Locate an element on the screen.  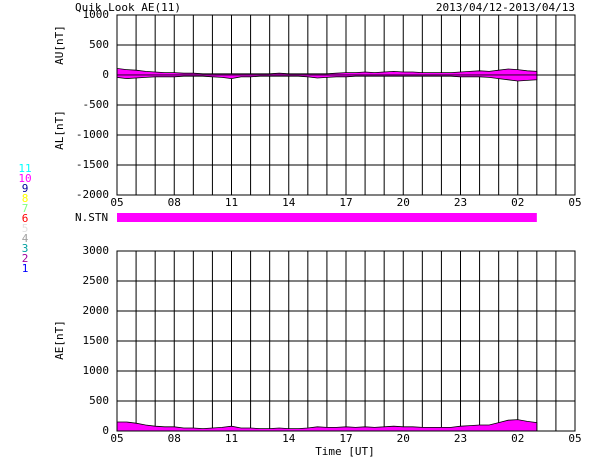
chart-title: Quik Look AE(11) is located at coordinates (128, 7).